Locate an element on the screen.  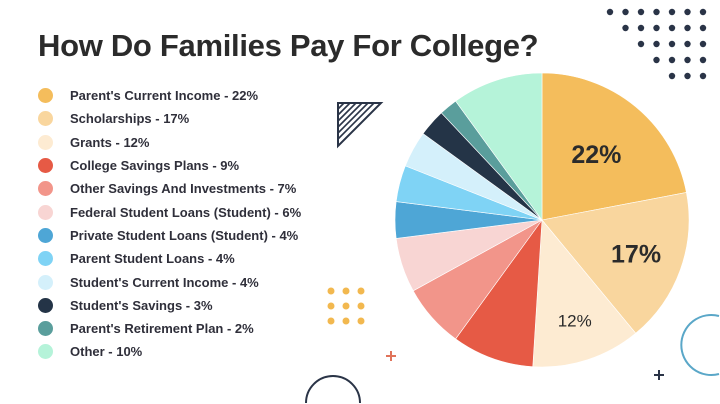
legend-label: Parent's Current Income - 22% is located at coordinates (164, 96).